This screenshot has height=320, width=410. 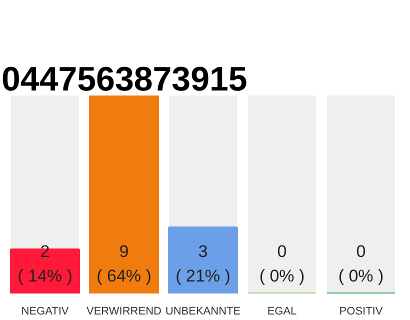 What do you see at coordinates (124, 312) in the screenshot?
I see `x-tick-label: VERWIRREND` at bounding box center [124, 312].